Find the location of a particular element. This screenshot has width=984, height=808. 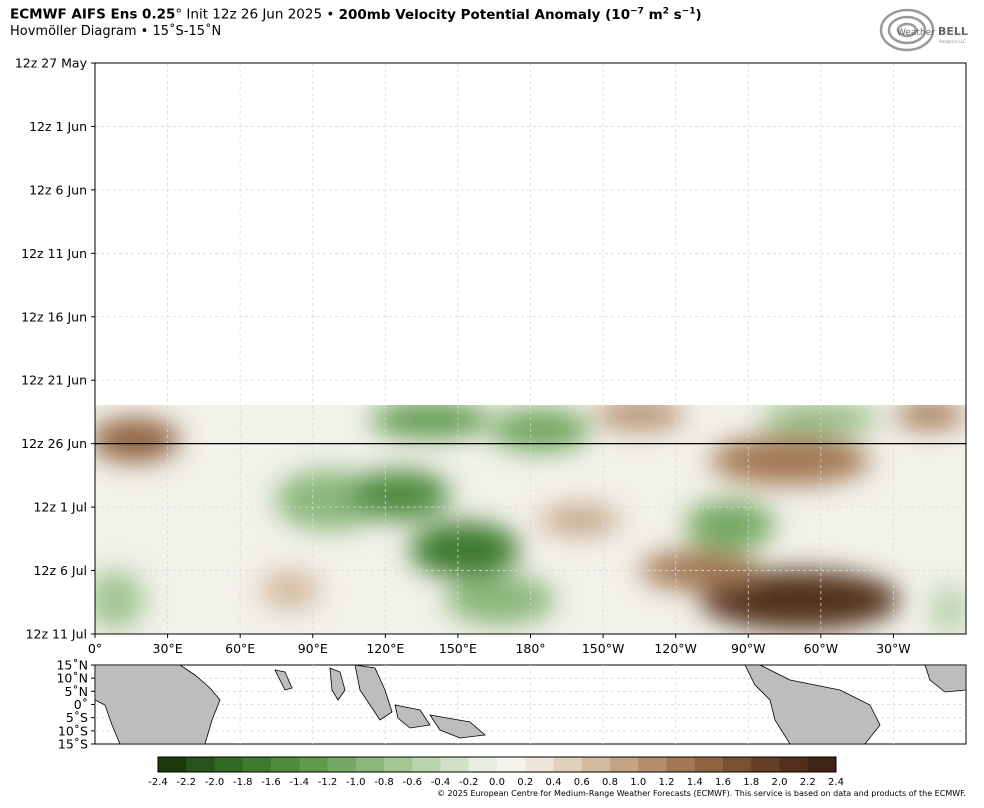

america-positive-blob is located at coordinates (790, 460).